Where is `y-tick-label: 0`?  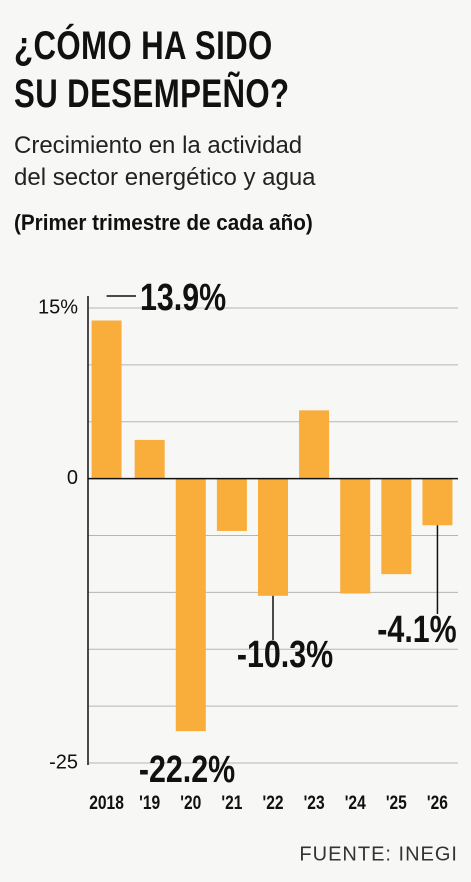 y-tick-label: 0 is located at coordinates (72, 478).